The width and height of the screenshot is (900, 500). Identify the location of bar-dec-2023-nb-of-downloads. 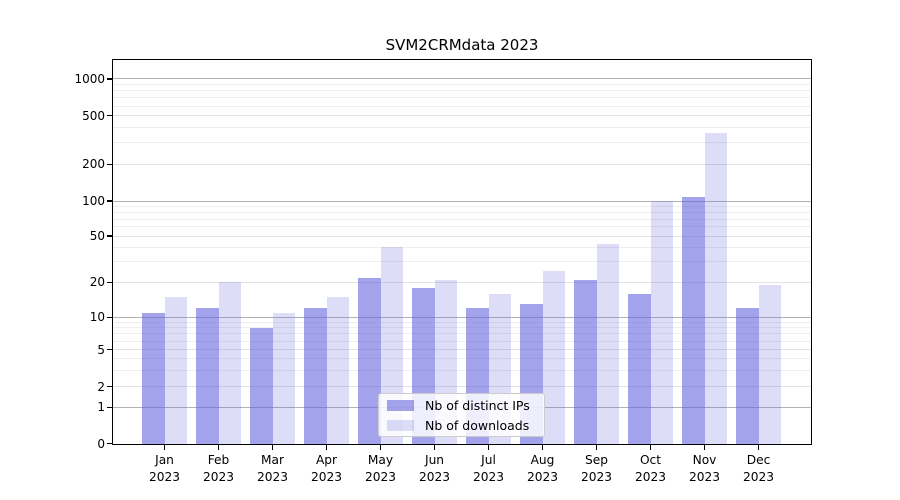
(769, 364).